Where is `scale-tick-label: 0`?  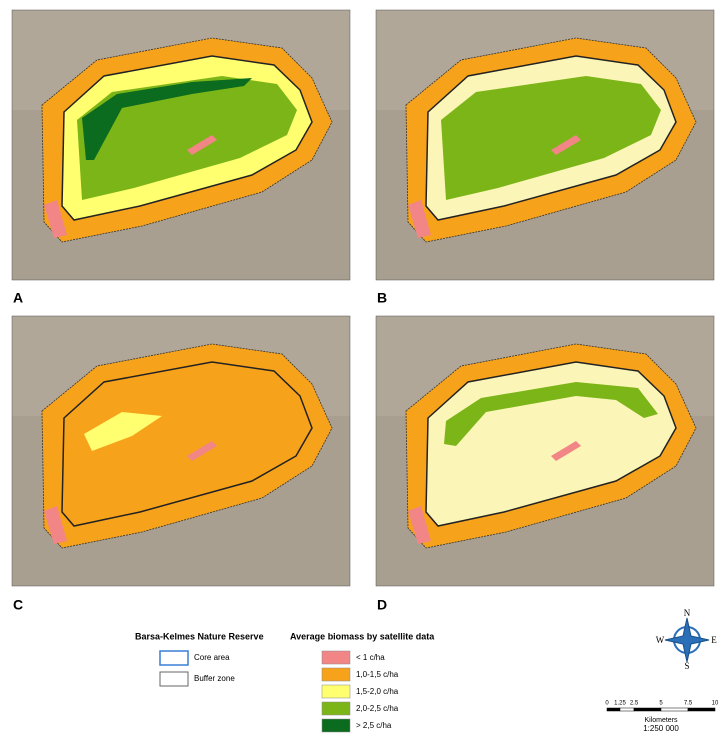 scale-tick-label: 0 is located at coordinates (607, 704).